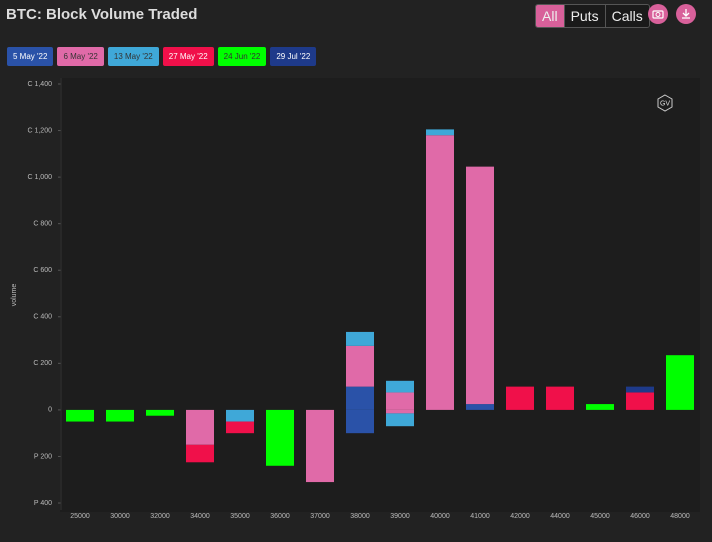 Image resolution: width=712 pixels, height=542 pixels. Describe the element at coordinates (39, 177) in the screenshot. I see `y-tick-label: C 1,000` at that location.